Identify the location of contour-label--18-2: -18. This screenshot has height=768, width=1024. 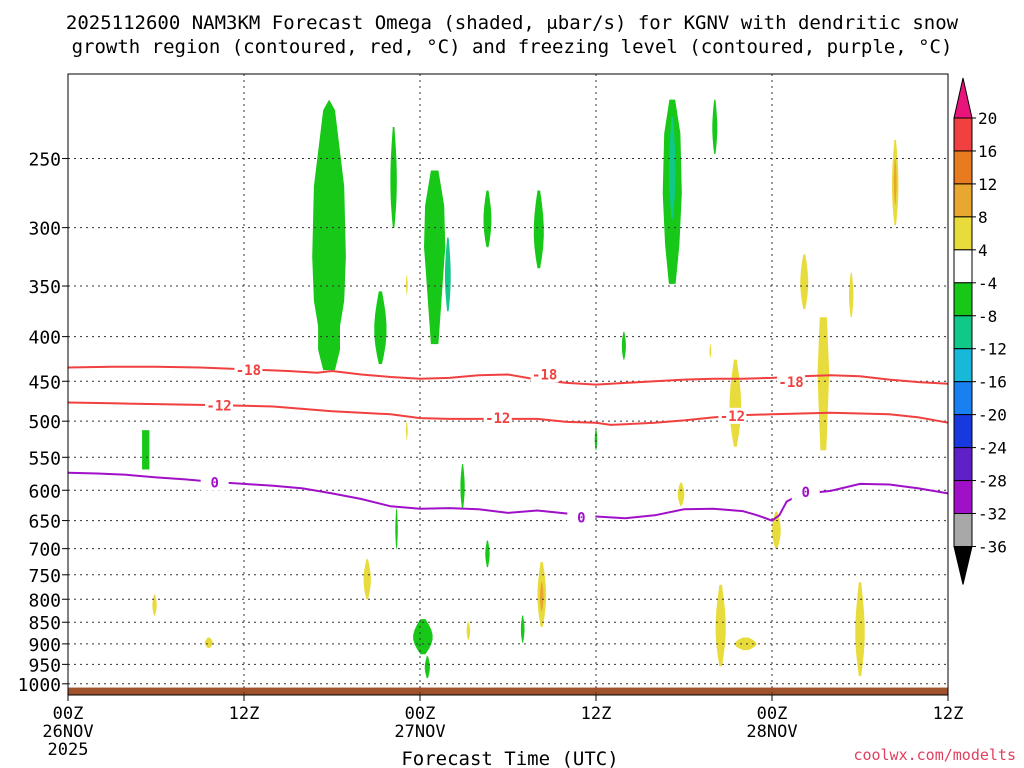
(790, 383).